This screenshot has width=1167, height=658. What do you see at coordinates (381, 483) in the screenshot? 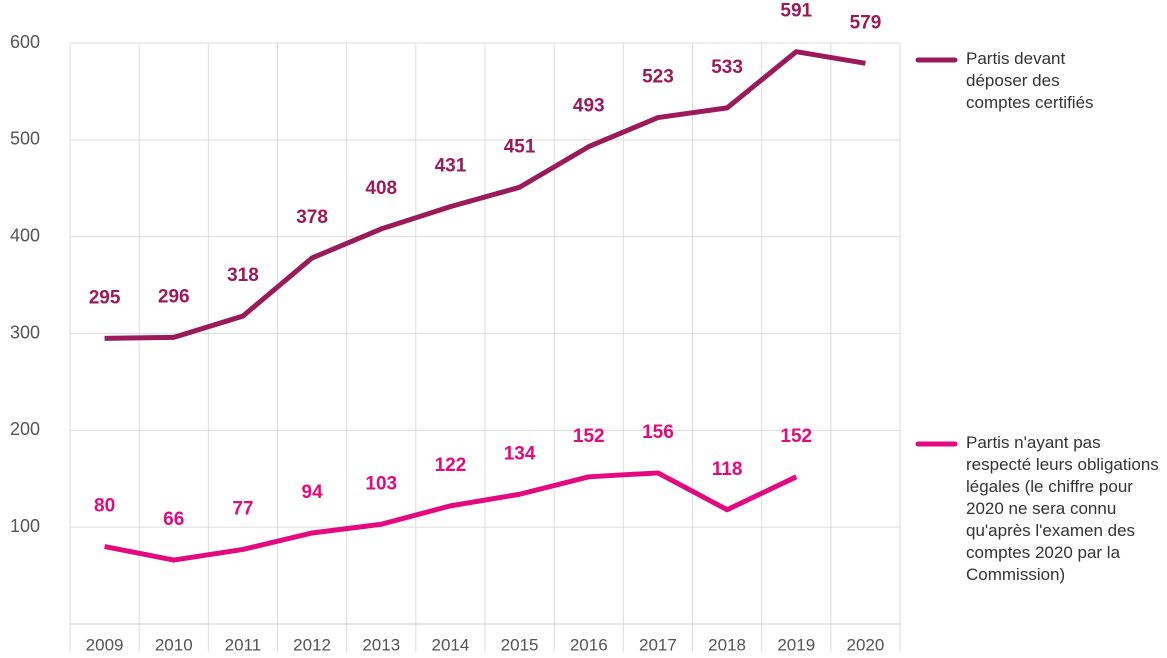
I see `data-label: 103` at bounding box center [381, 483].